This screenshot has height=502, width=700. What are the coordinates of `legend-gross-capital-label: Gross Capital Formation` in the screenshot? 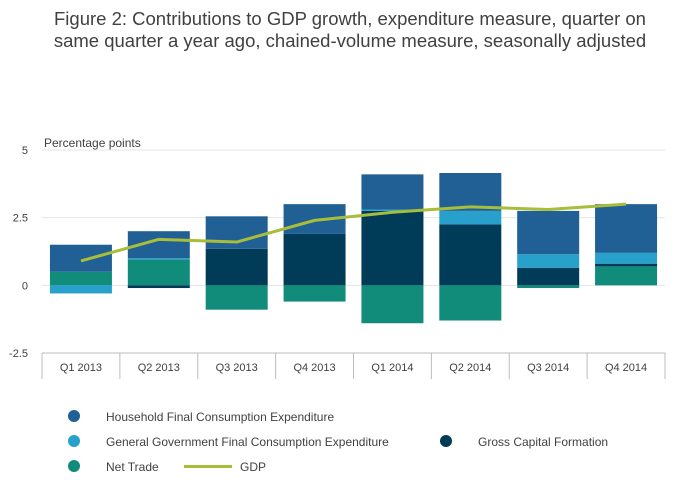 It's located at (543, 442).